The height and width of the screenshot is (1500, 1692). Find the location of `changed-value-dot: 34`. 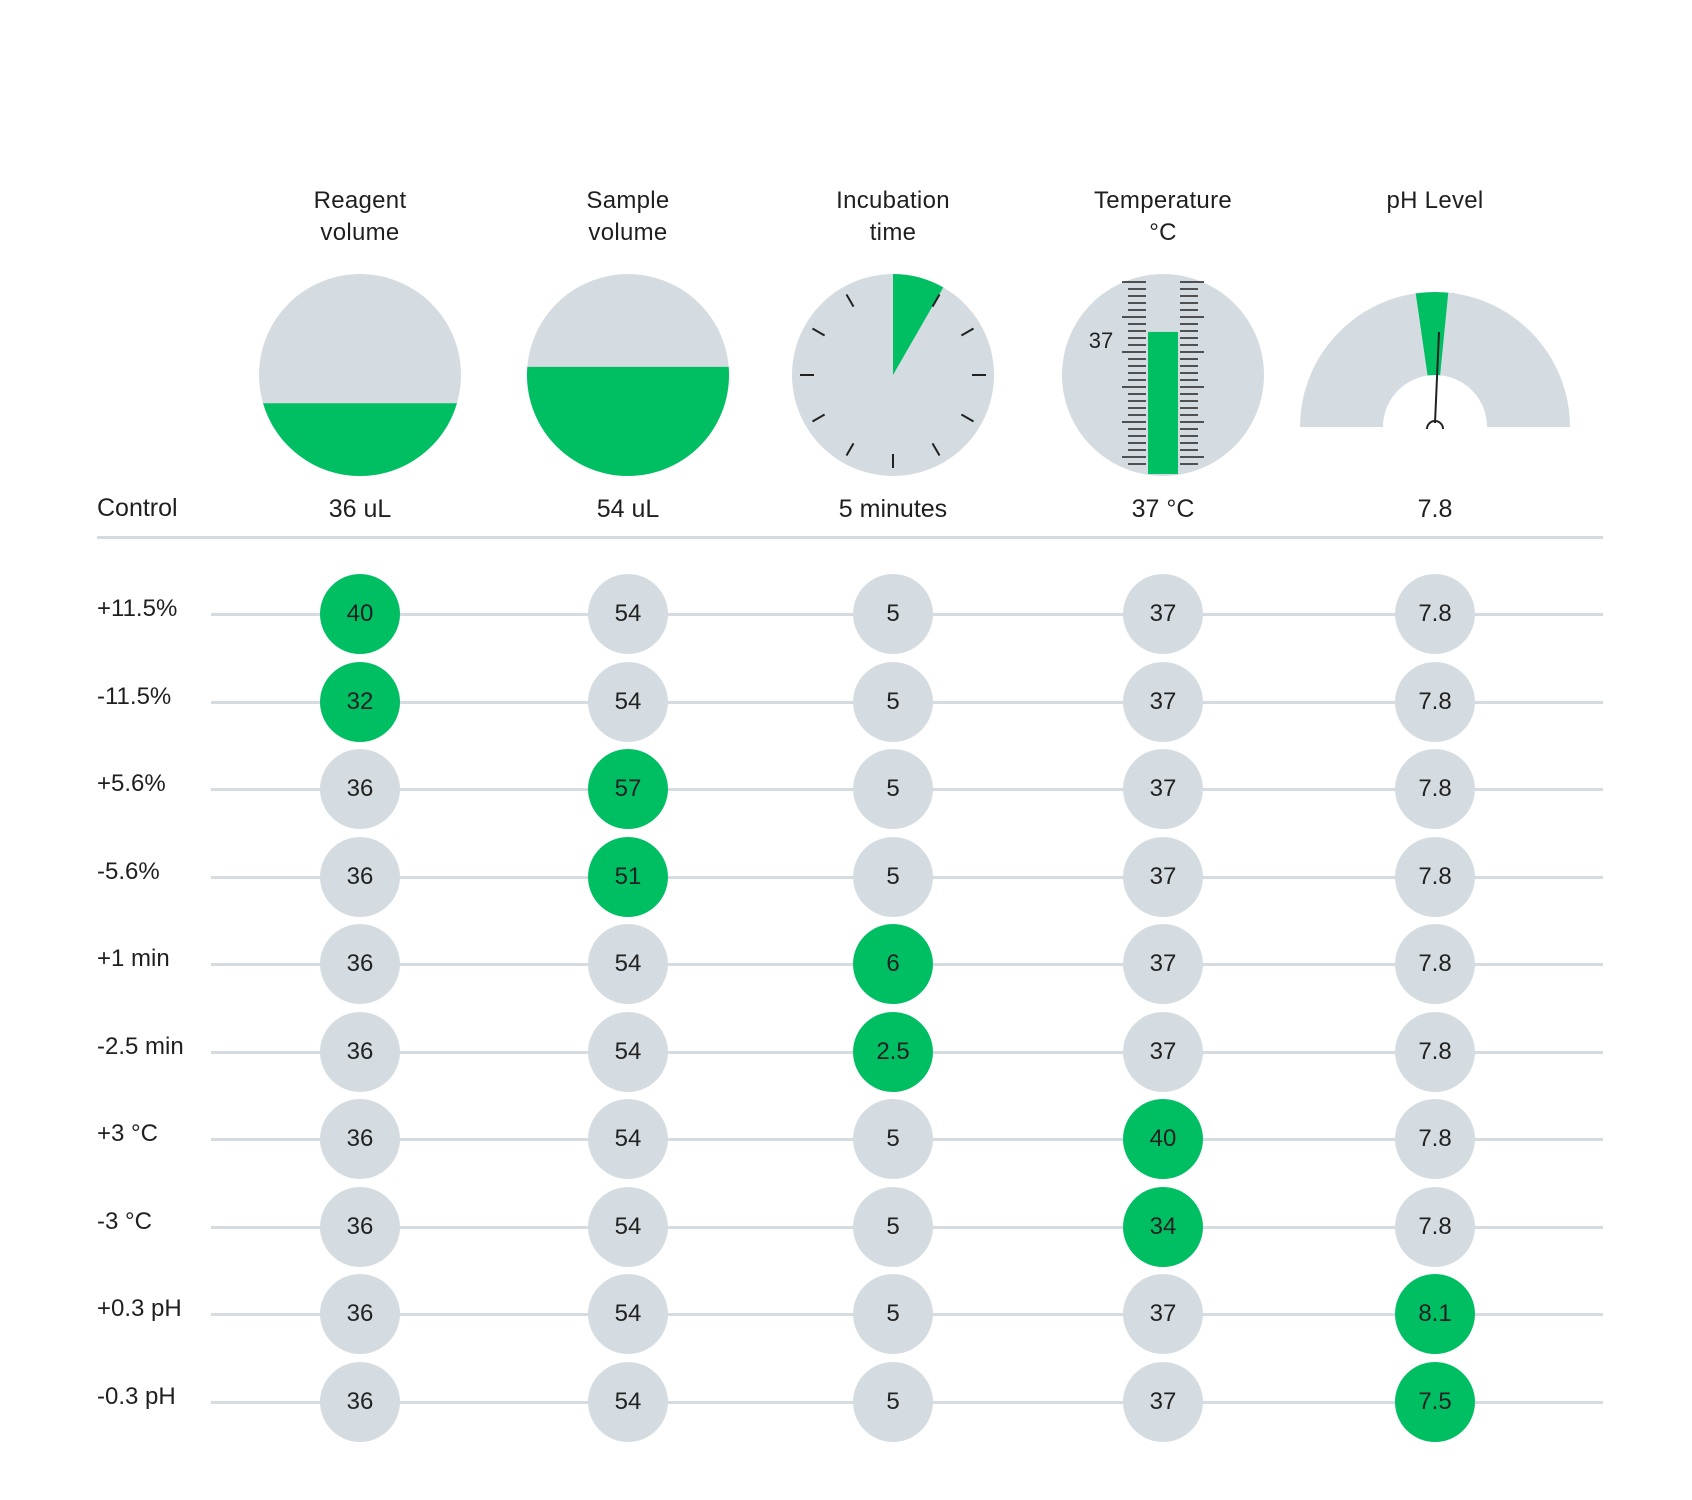

changed-value-dot: 34 is located at coordinates (1163, 1226).